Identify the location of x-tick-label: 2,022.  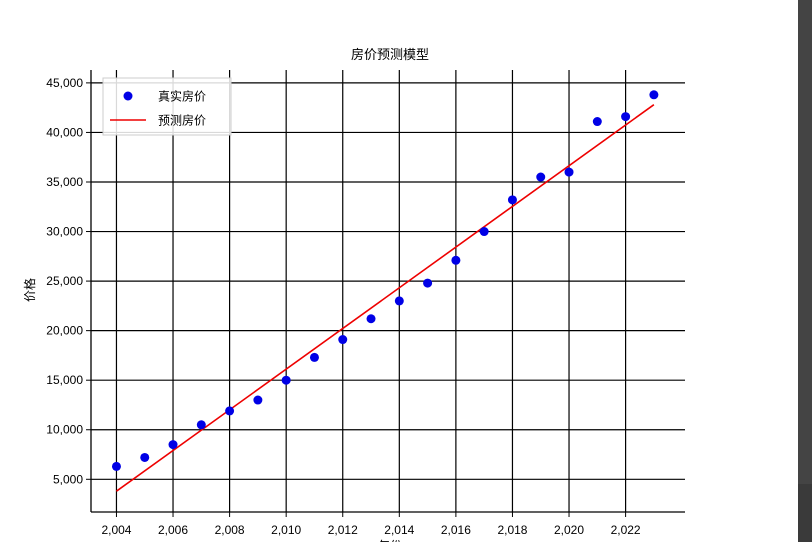
(626, 530).